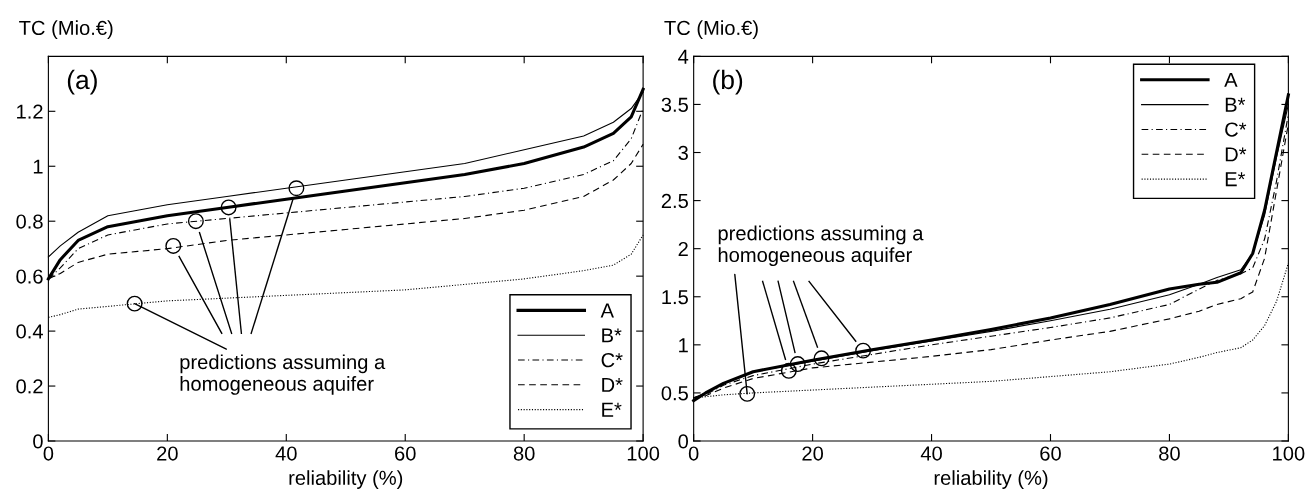  I want to click on y-tick-label: 4, so click(683, 56).